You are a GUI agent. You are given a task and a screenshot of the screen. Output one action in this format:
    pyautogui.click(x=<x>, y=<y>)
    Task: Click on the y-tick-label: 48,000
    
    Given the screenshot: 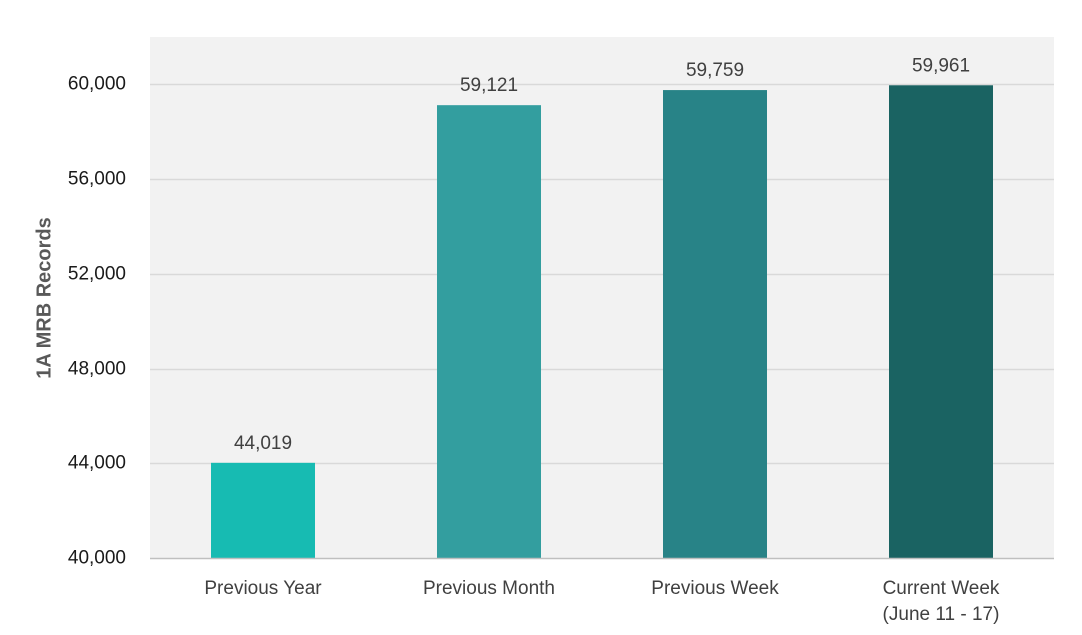 What is the action you would take?
    pyautogui.click(x=97, y=369)
    